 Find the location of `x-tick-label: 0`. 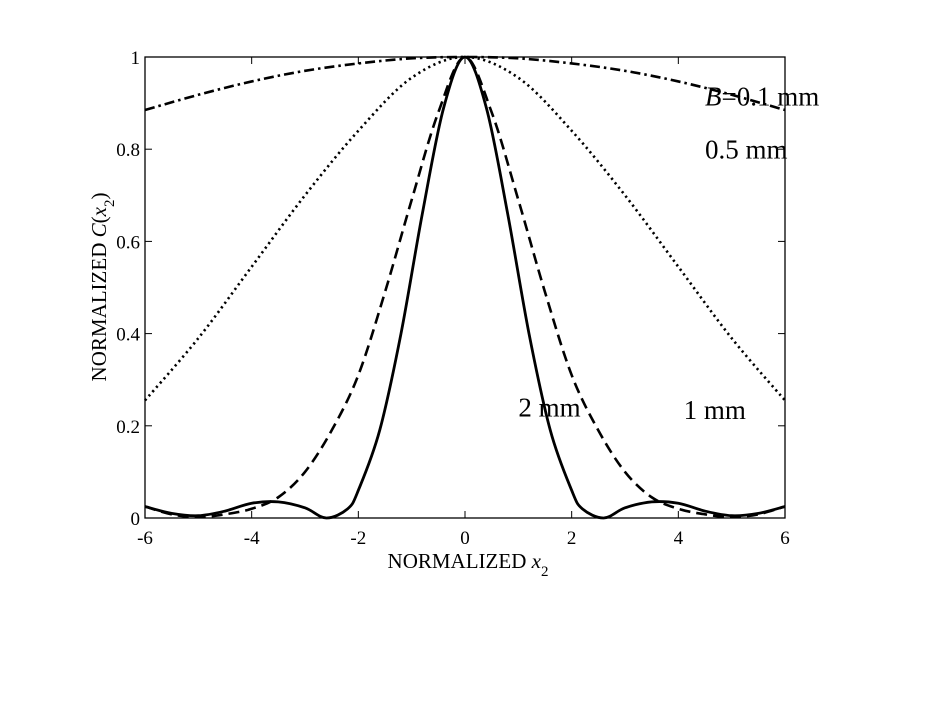

x-tick-label: 0 is located at coordinates (465, 538).